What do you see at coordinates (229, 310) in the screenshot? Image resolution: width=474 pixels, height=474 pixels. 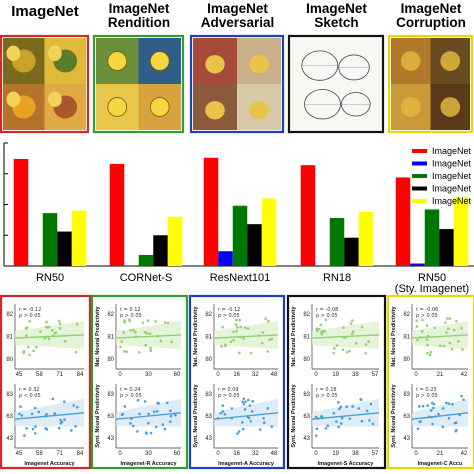 I see `r-value: r = -0.12` at bounding box center [229, 310].